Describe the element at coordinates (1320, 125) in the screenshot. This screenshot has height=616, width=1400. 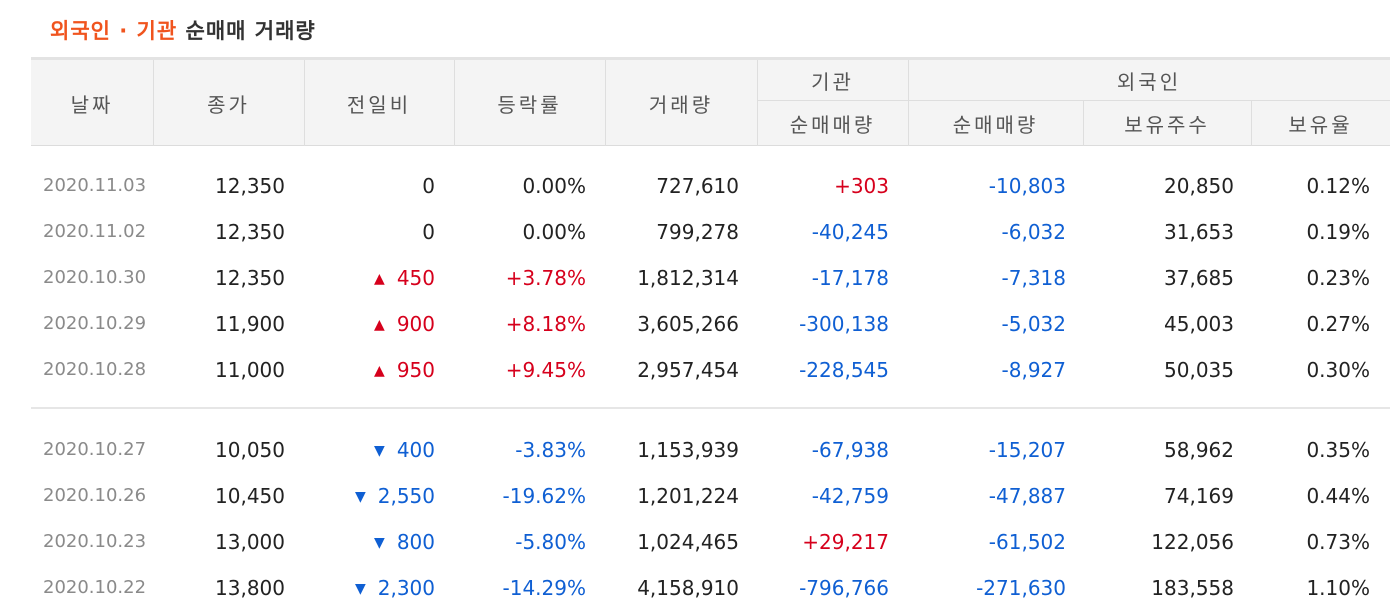
I see `header-foreign-ratio: 보유율` at that location.